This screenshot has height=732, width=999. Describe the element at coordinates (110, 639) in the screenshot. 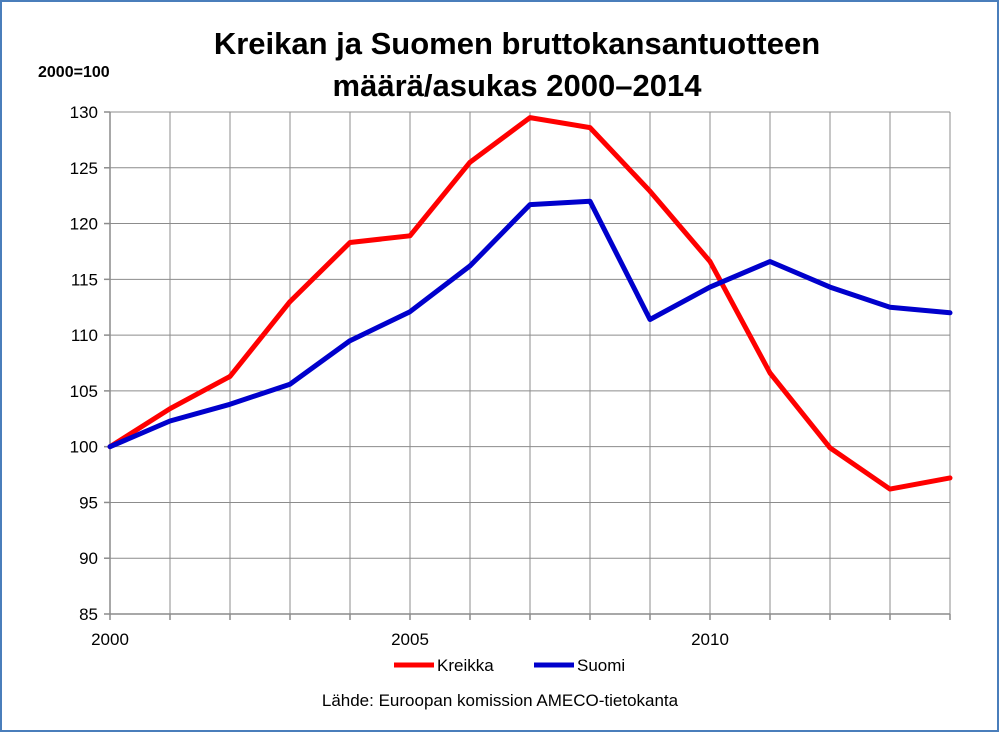

I see `x-tick-label: 2000` at that location.